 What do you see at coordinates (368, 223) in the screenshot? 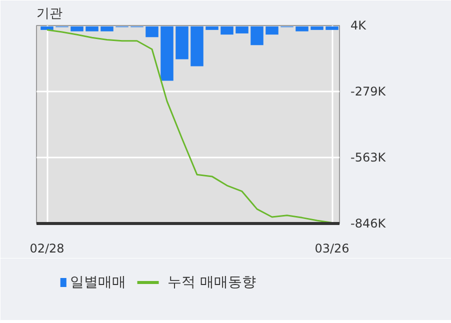
I see `y-tick-label: -846K` at bounding box center [368, 223].